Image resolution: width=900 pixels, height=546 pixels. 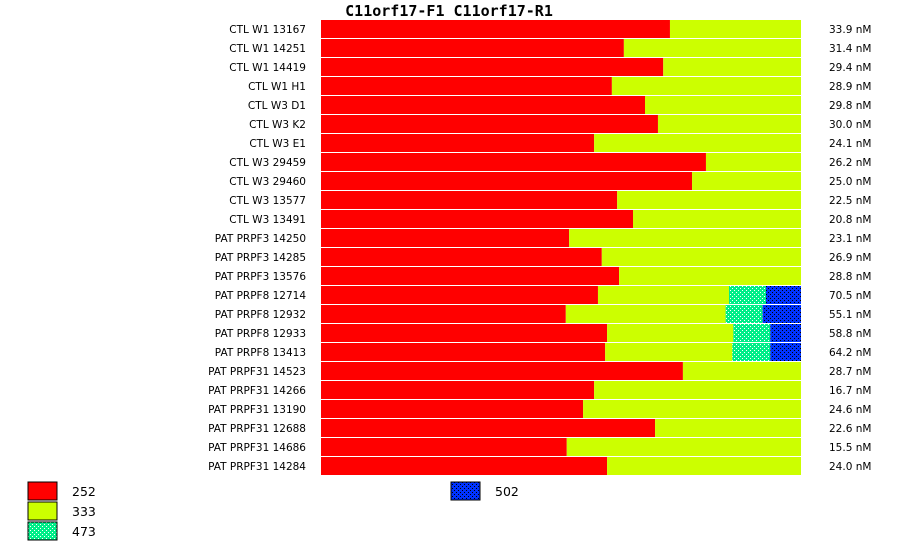 What do you see at coordinates (850, 353) in the screenshot?
I see `row-value: 64.2 nM` at bounding box center [850, 353].